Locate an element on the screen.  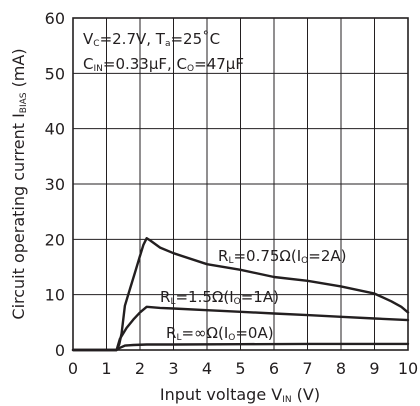
x-tick-label: 9 is located at coordinates (374, 368).